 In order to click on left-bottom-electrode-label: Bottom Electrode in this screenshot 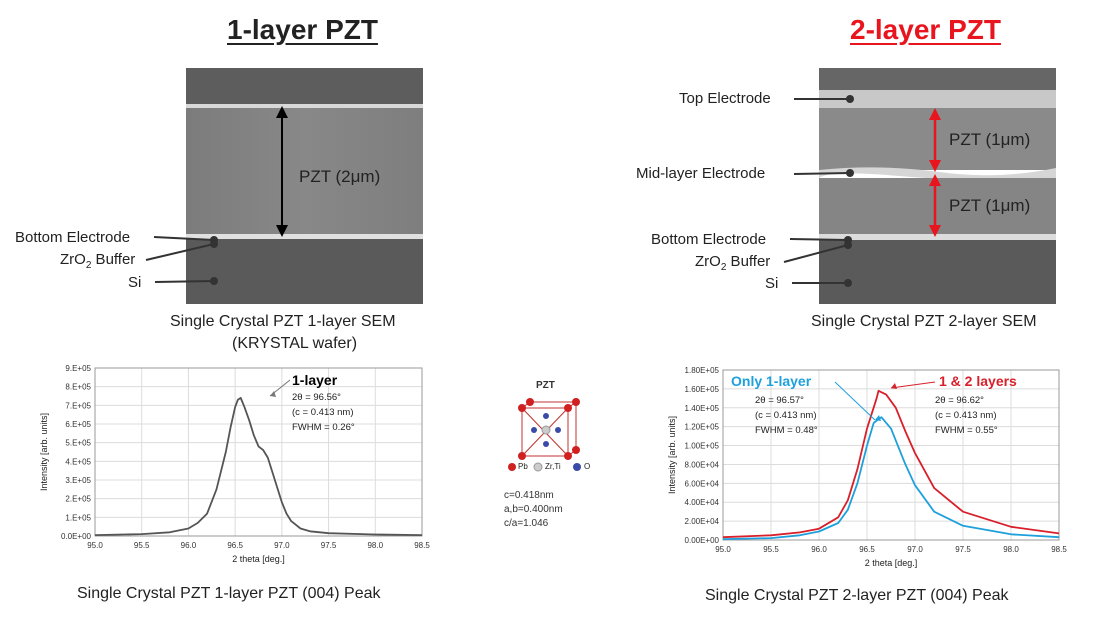, I will do `click(73, 237)`.